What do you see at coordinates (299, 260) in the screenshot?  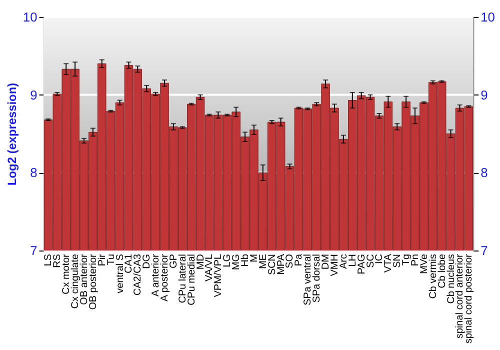 I see `x-tick-label: Pa` at bounding box center [299, 260].